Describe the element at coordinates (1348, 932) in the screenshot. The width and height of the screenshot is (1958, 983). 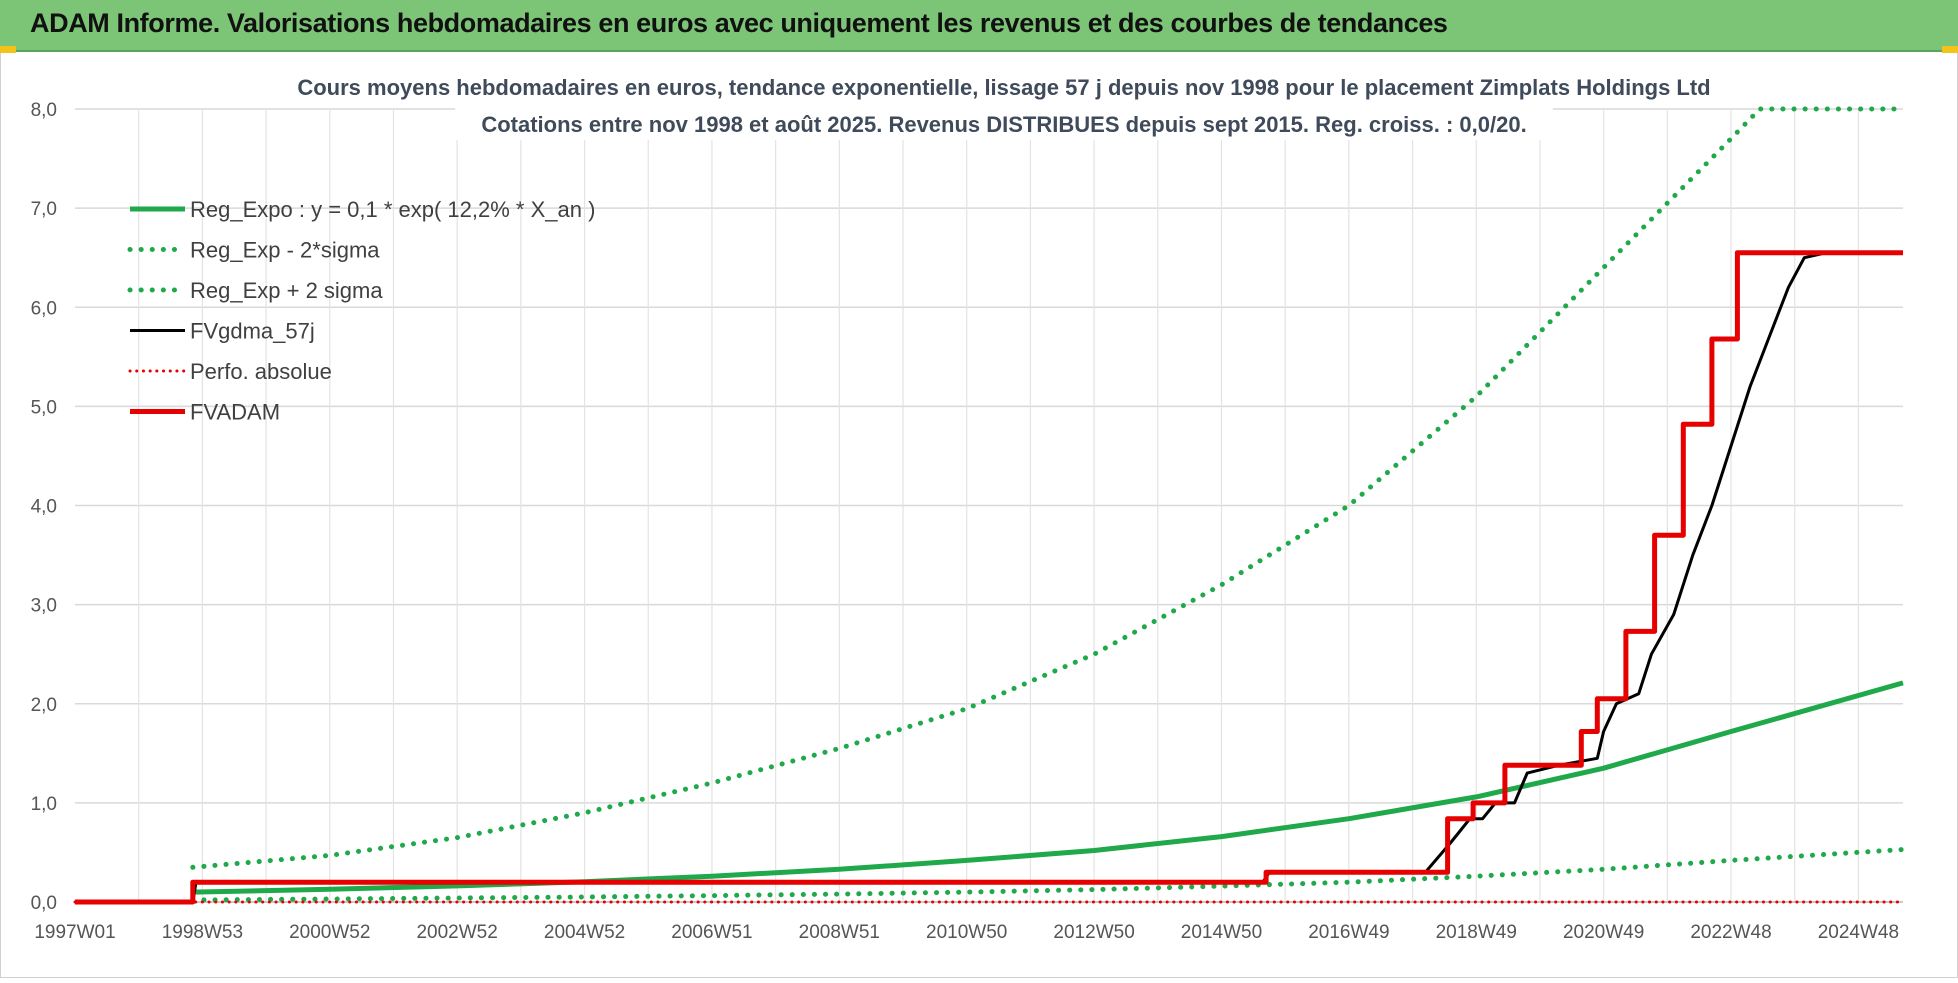
I see `x-tick-label: 2016W49` at that location.